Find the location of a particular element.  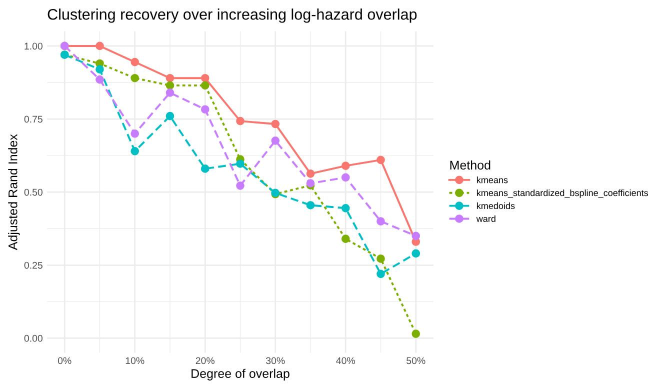

x-tick-label: 50% is located at coordinates (416, 360).